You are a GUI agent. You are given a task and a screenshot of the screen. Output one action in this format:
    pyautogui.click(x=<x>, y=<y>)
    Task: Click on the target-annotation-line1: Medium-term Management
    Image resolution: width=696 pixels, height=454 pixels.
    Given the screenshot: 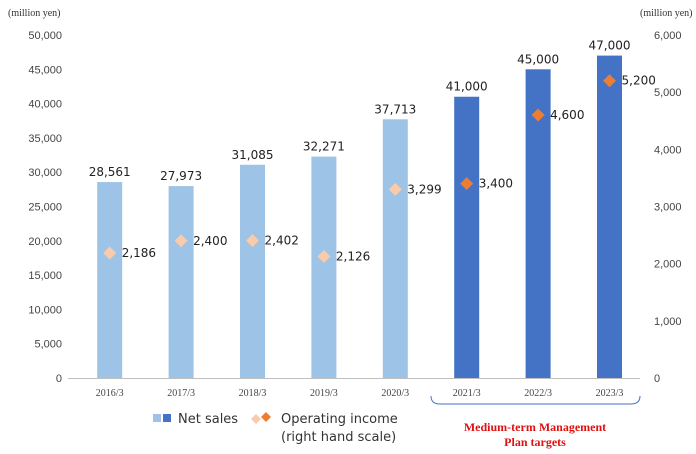 What is the action you would take?
    pyautogui.click(x=535, y=427)
    